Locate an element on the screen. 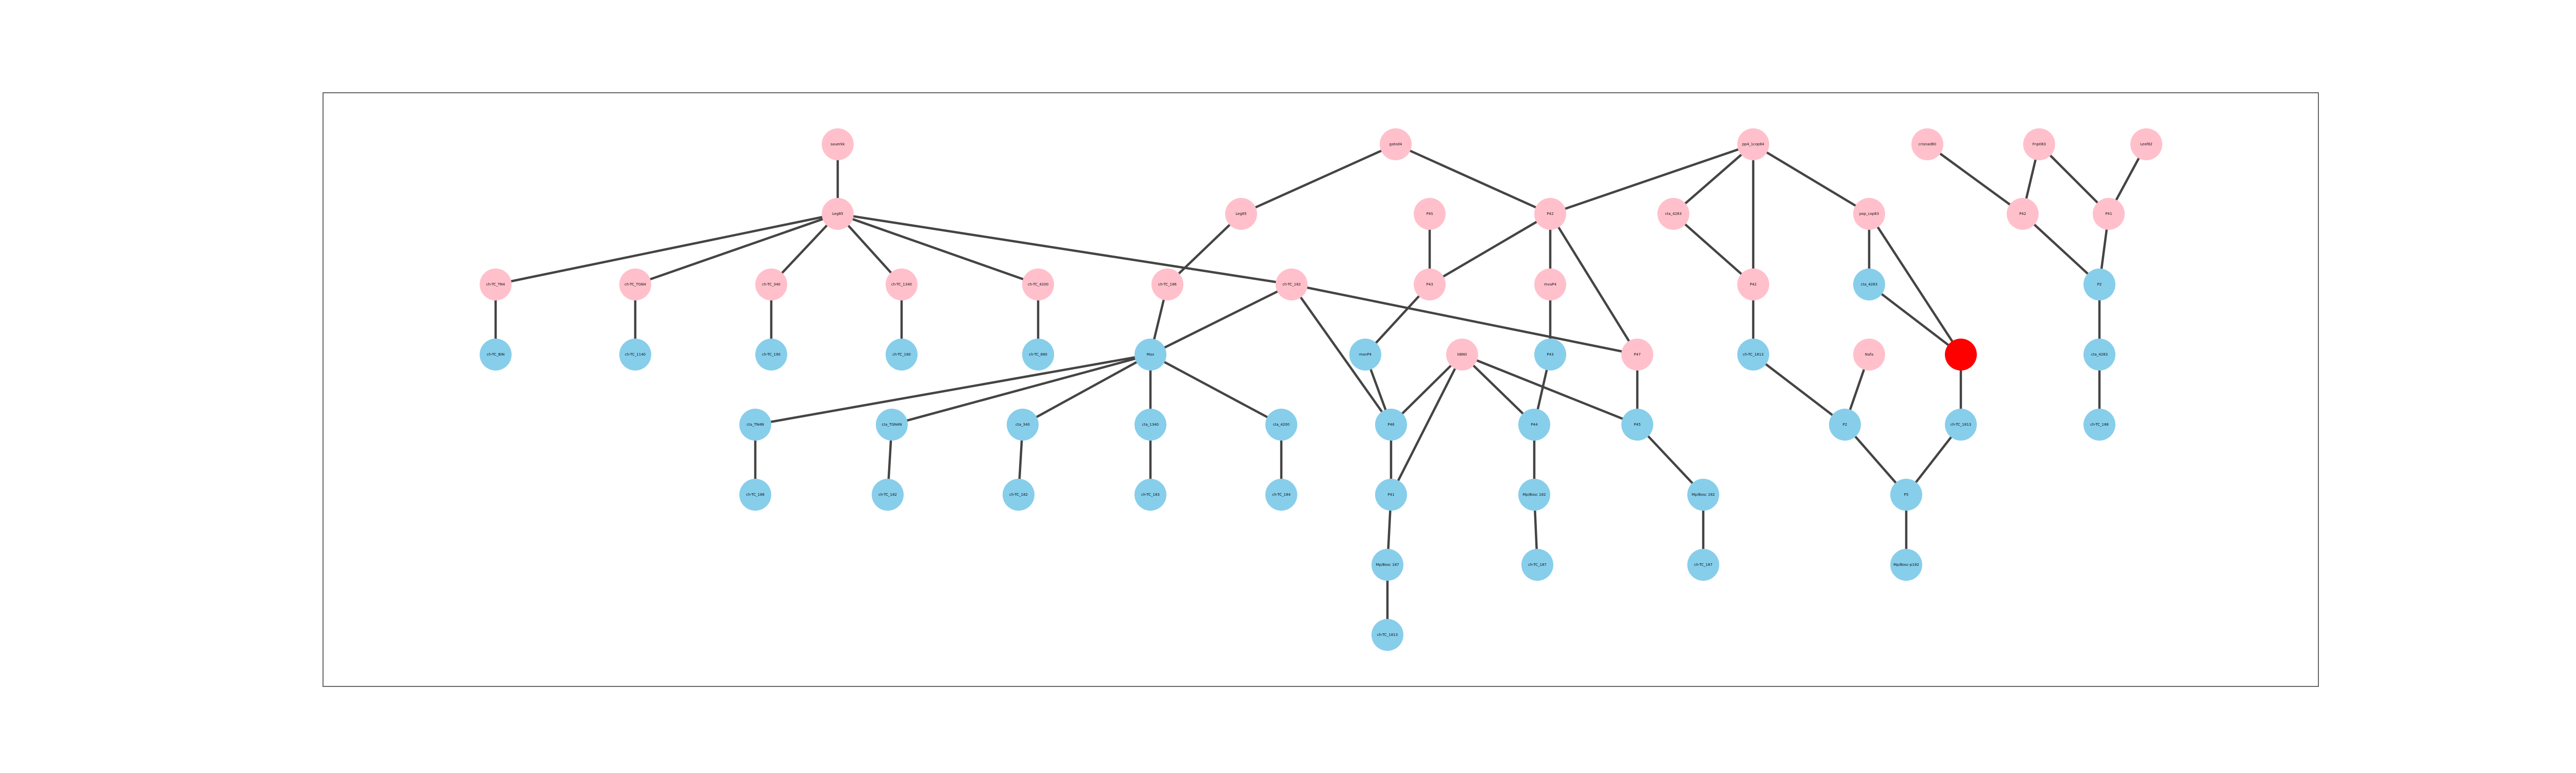  node-label: Mp/Bosc 182 is located at coordinates (1534, 495).